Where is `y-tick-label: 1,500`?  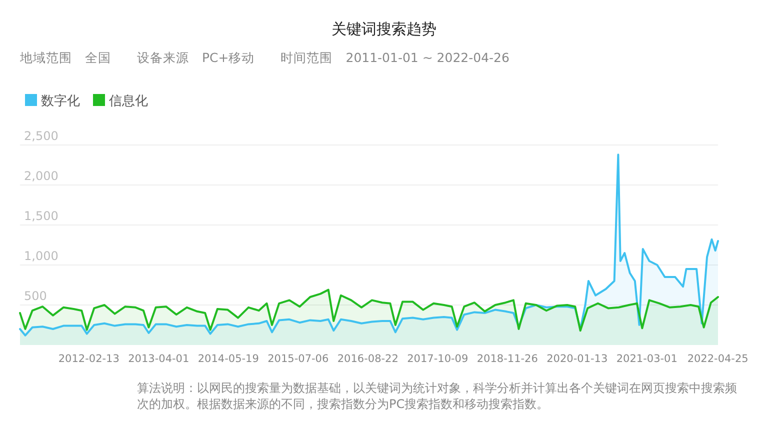 y-tick-label: 1,500 is located at coordinates (41, 216).